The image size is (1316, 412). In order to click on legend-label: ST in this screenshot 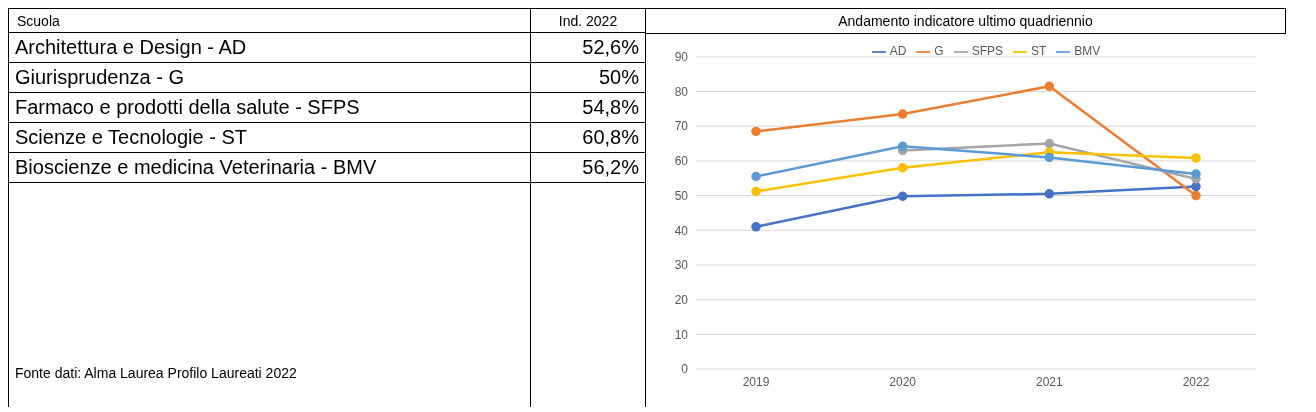, I will do `click(1039, 51)`.